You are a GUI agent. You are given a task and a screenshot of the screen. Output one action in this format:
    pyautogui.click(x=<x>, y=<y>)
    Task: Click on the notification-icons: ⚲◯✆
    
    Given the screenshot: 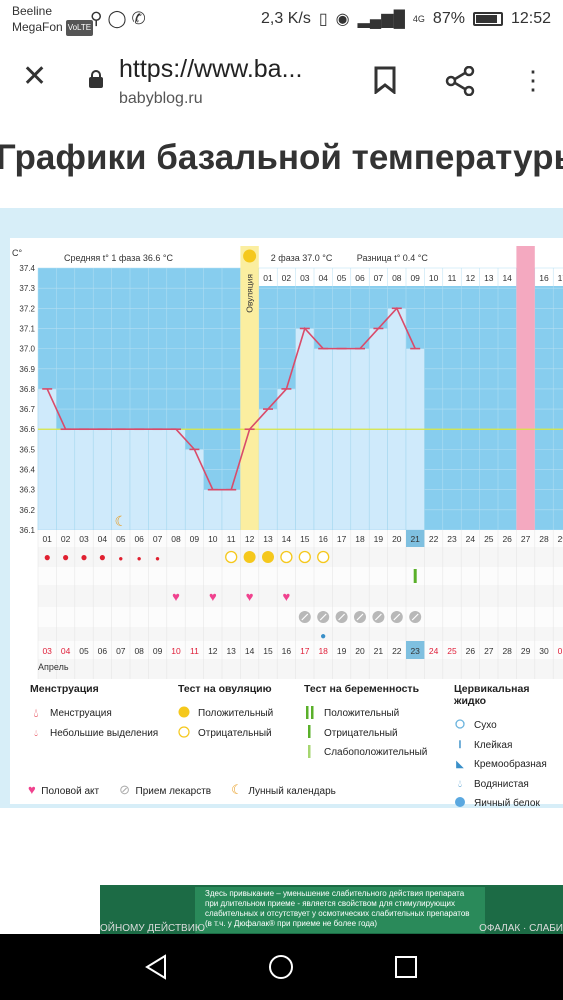 What is the action you would take?
    pyautogui.click(x=120, y=19)
    